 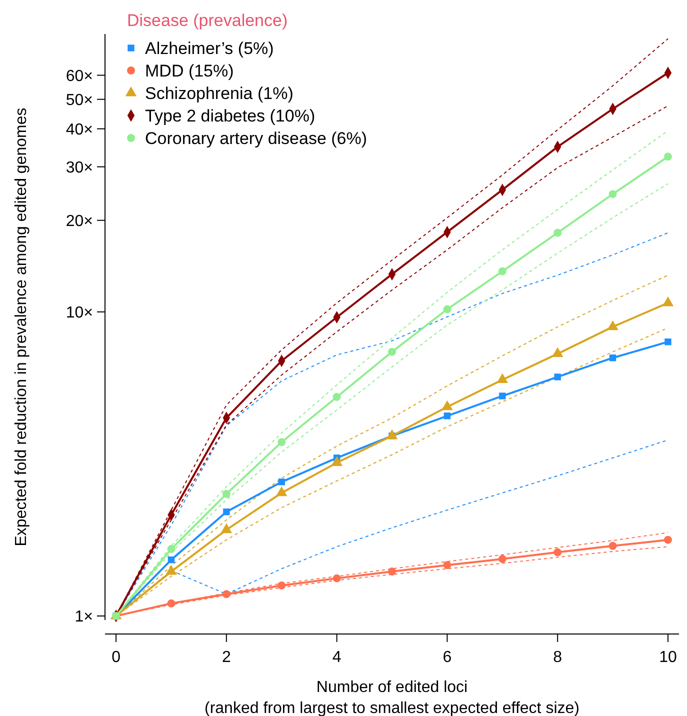 I want to click on y-tick-label: 30×, so click(x=79, y=167).